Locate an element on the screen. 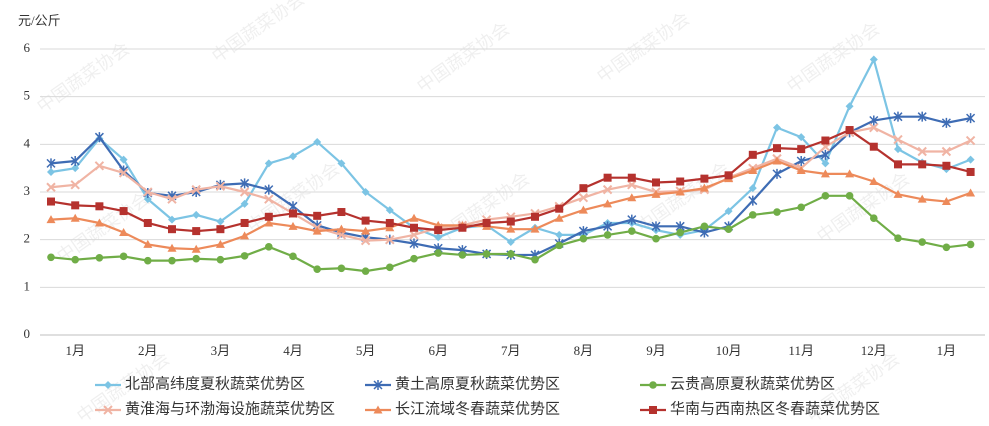 The height and width of the screenshot is (426, 989). x-tick-label: 1月 is located at coordinates (947, 350).